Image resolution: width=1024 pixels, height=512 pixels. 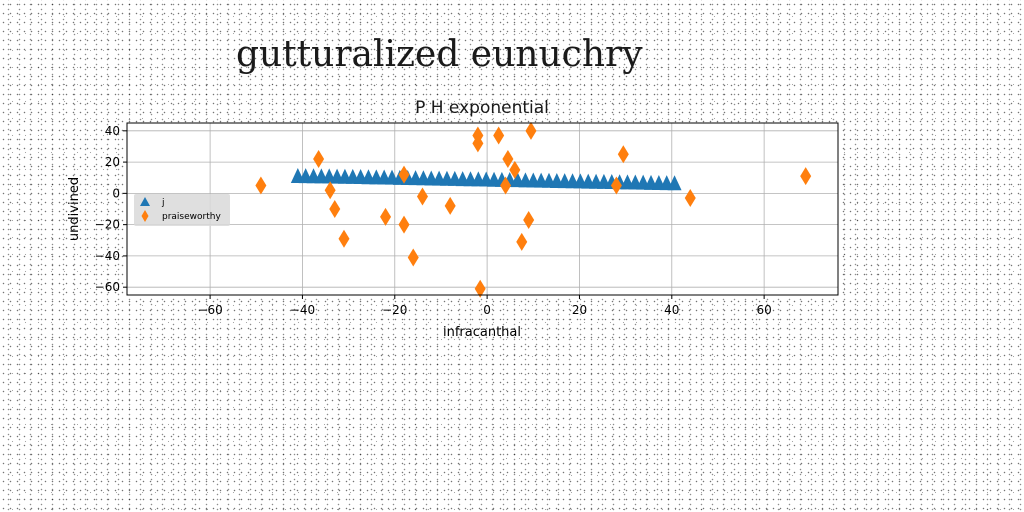 I want to click on legend-label-j: j, so click(x=163, y=203).